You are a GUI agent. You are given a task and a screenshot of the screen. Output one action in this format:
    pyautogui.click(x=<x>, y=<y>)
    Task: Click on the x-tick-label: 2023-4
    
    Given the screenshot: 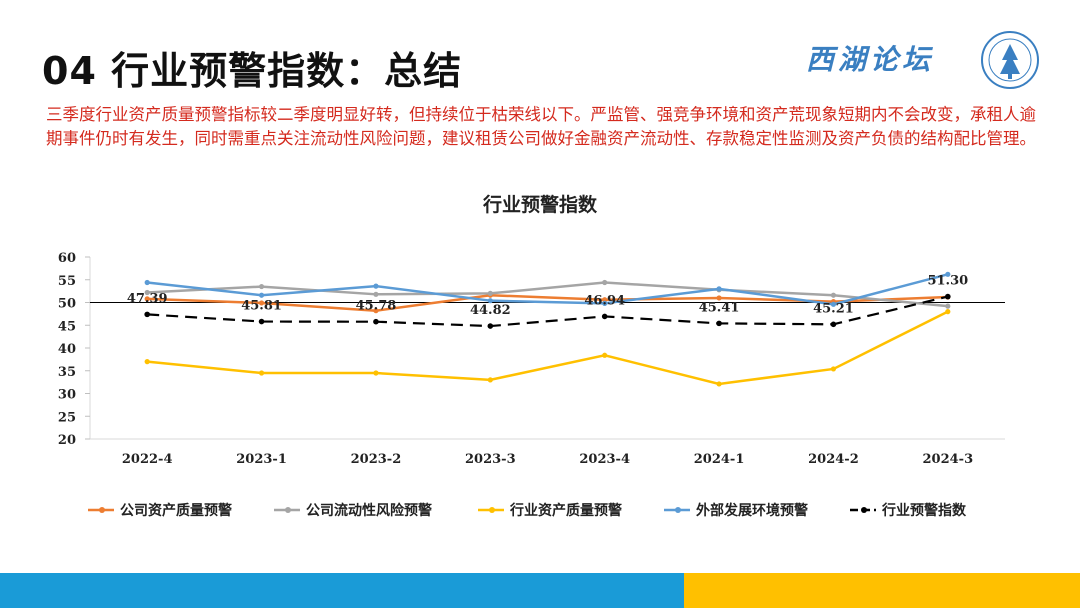 What is the action you would take?
    pyautogui.click(x=604, y=459)
    